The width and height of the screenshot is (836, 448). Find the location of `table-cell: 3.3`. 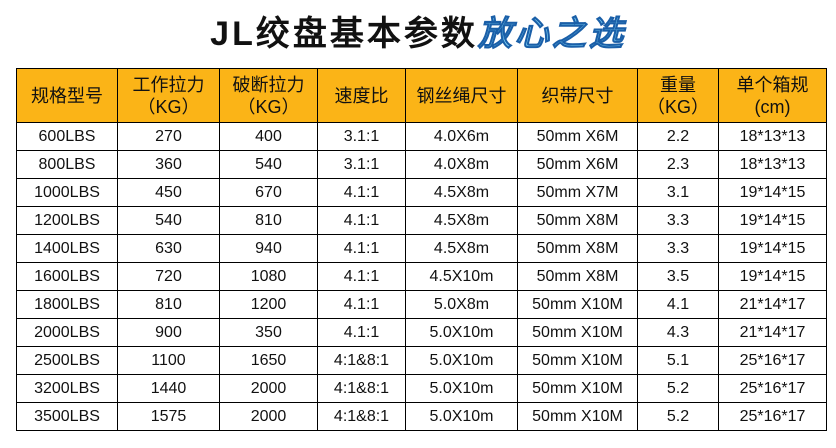

table-cell: 3.3 is located at coordinates (678, 220).